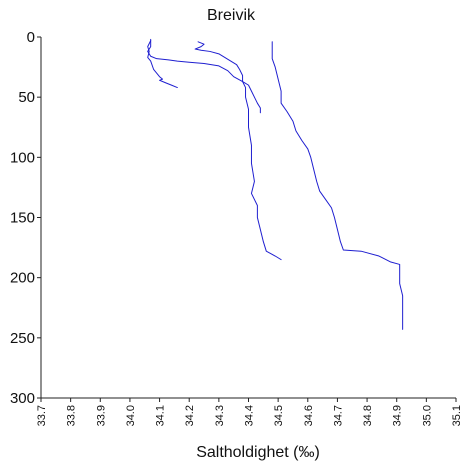 The image size is (465, 465). I want to click on x-tick-label: 34.2, so click(190, 415).